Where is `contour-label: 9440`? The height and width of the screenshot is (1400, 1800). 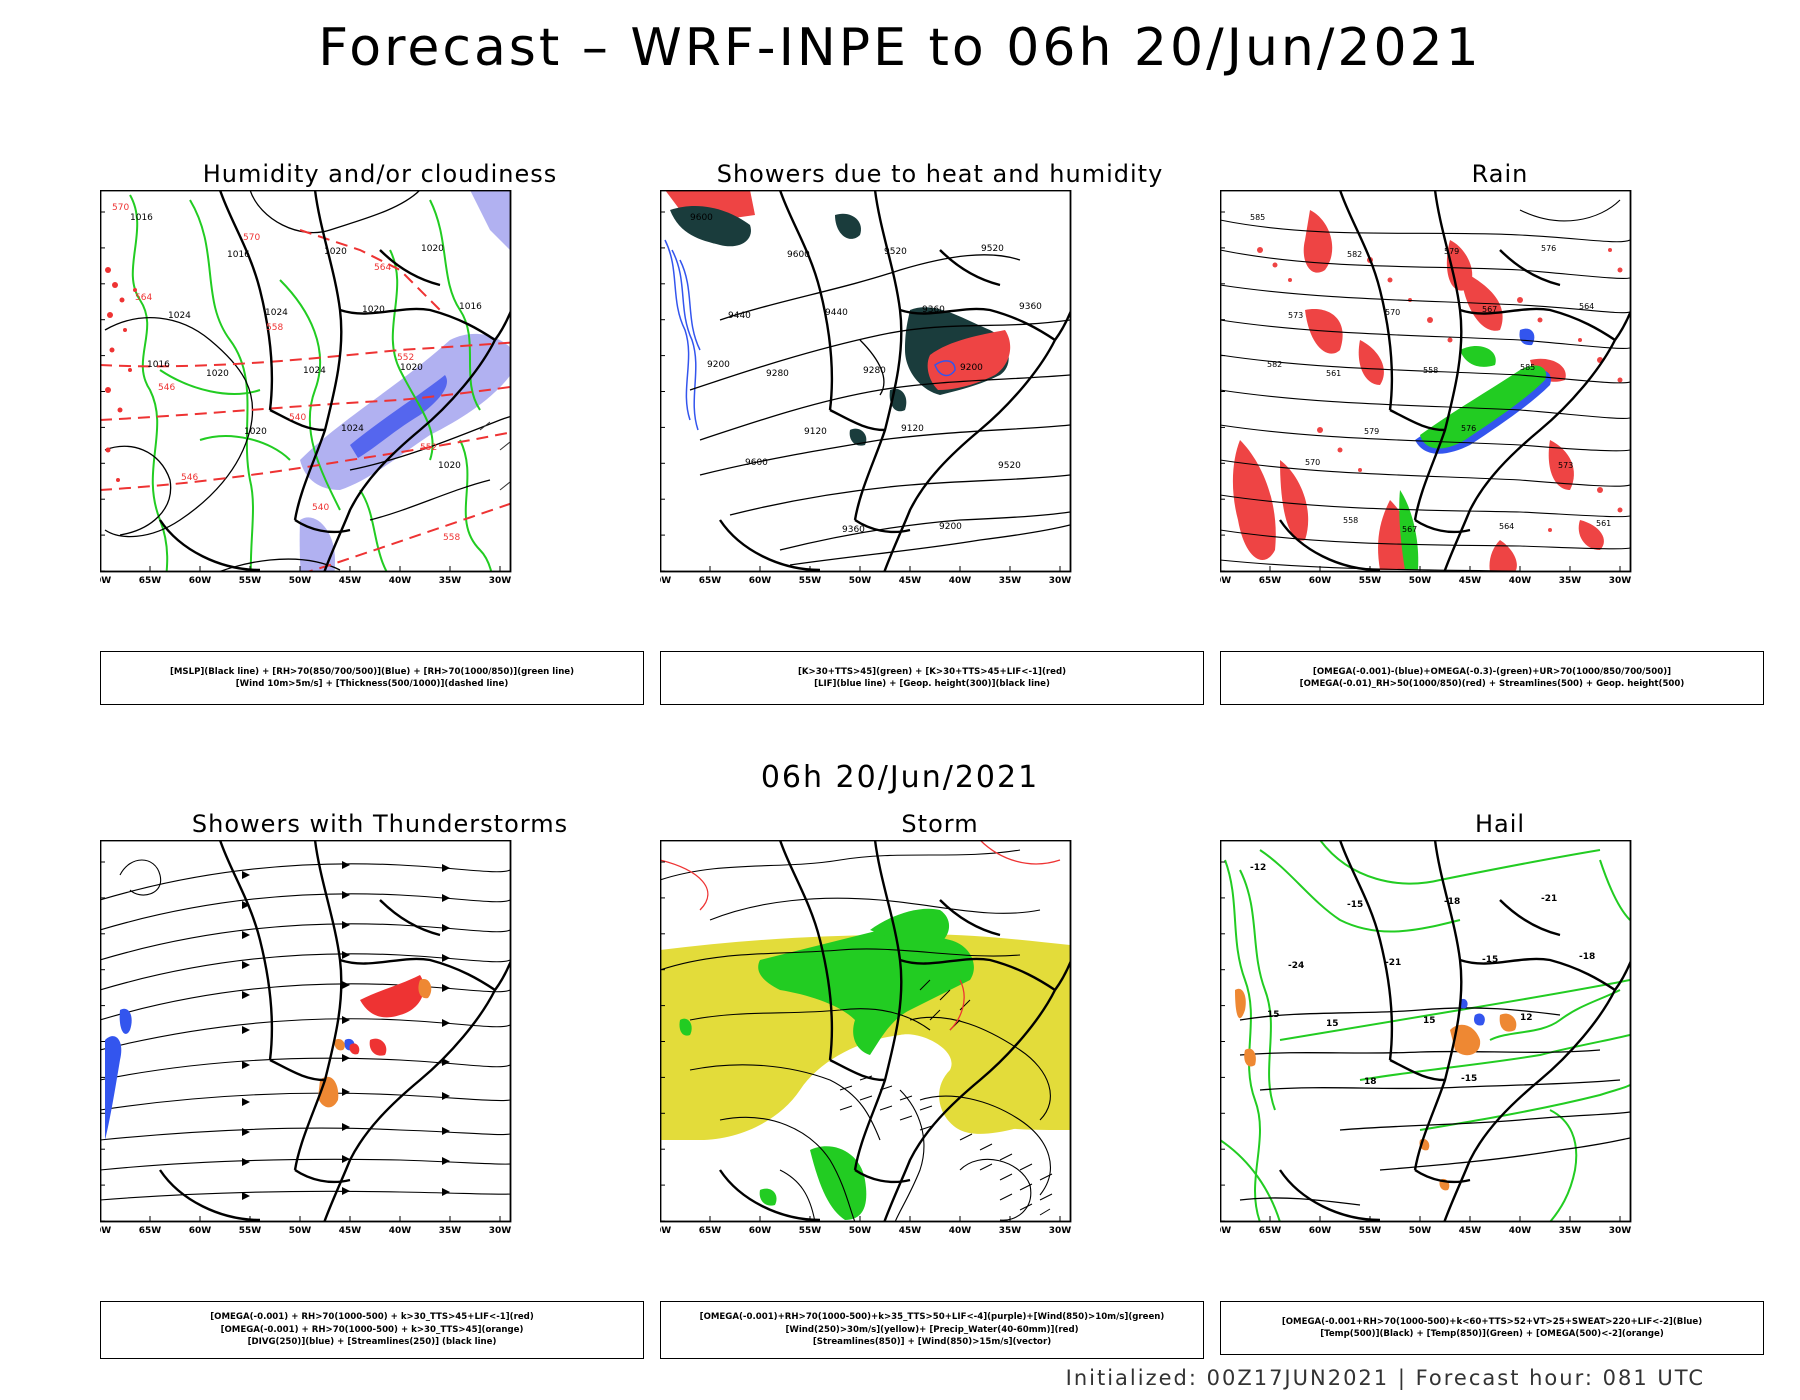 contour-label: 9440 is located at coordinates (739, 316).